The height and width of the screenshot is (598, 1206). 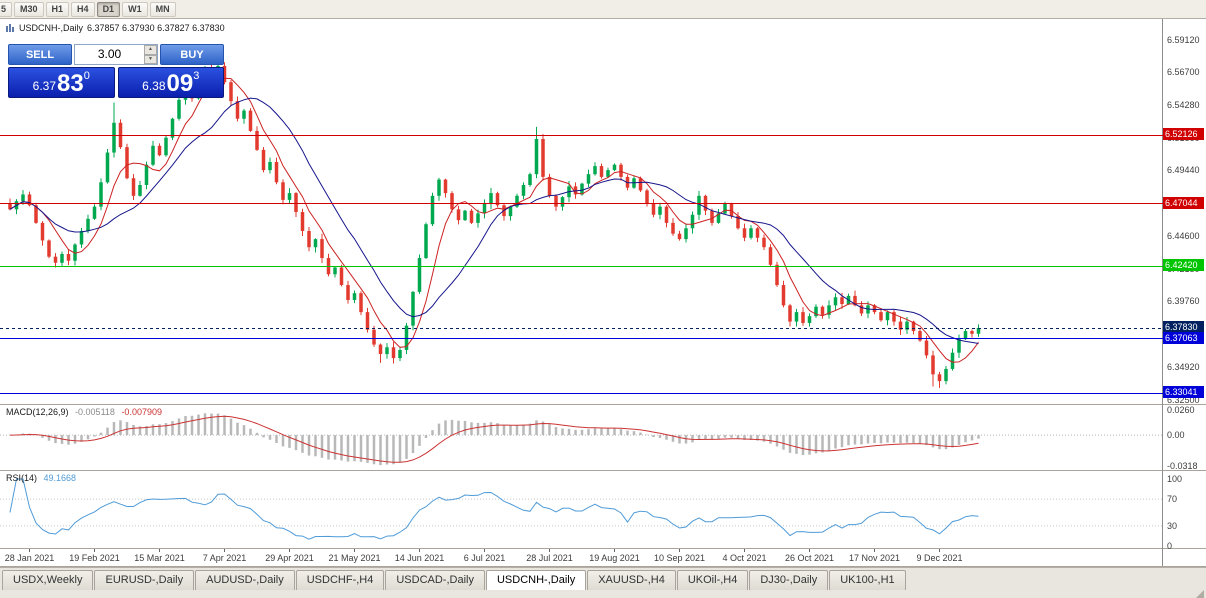 I want to click on timeframe-button-MN: MN, so click(x=162, y=9).